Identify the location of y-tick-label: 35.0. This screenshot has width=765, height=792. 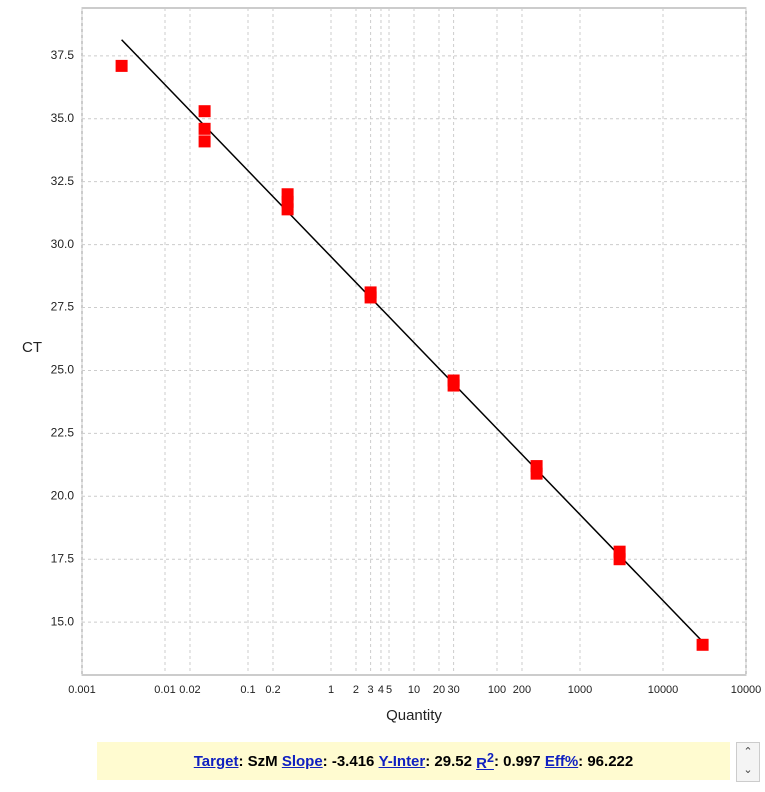
(63, 118).